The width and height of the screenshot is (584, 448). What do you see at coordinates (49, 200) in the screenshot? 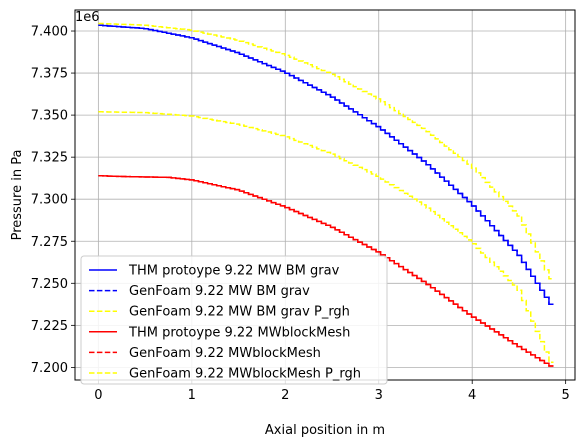
I see `y-tick-label: 7.300` at bounding box center [49, 200].